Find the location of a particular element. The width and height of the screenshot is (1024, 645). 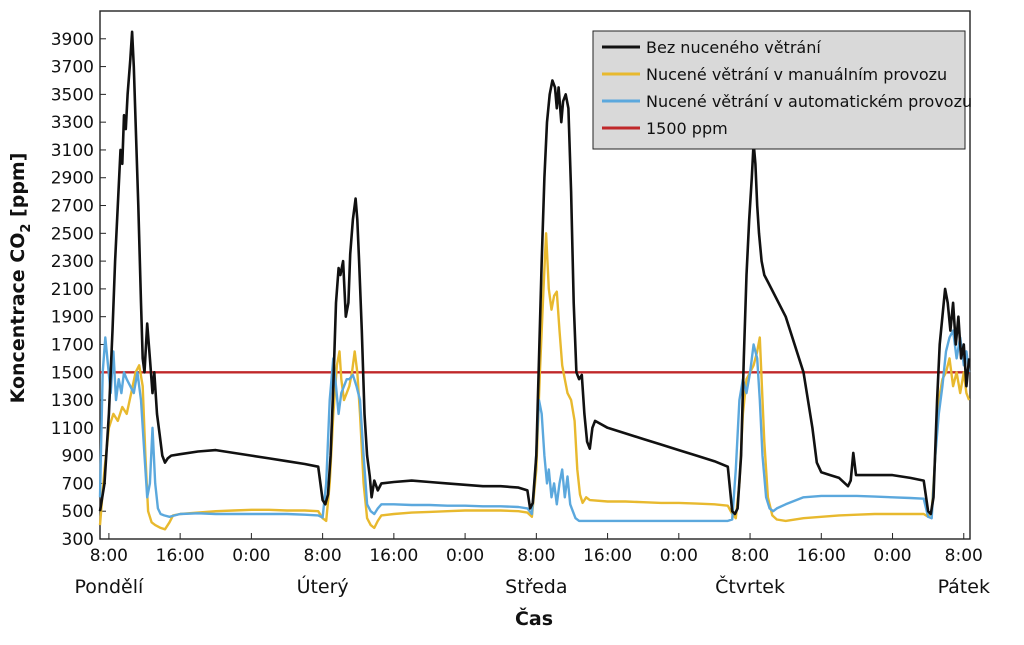

y-tick-label: 3300 is located at coordinates (72, 123).